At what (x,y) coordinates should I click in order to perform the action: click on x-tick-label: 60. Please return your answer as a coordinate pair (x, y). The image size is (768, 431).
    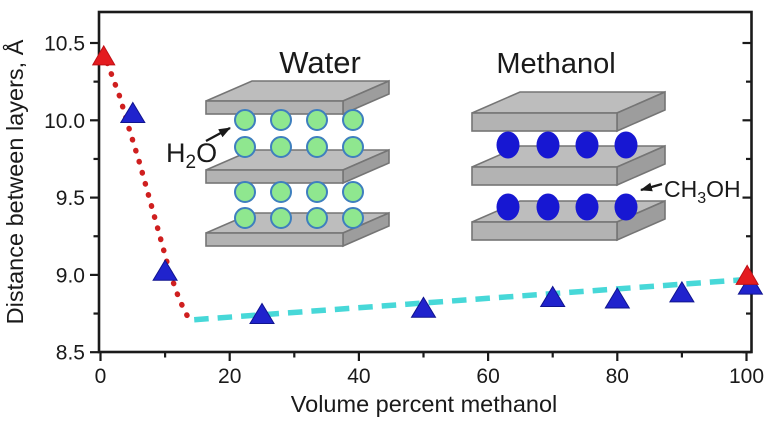
    Looking at the image, I should click on (487, 376).